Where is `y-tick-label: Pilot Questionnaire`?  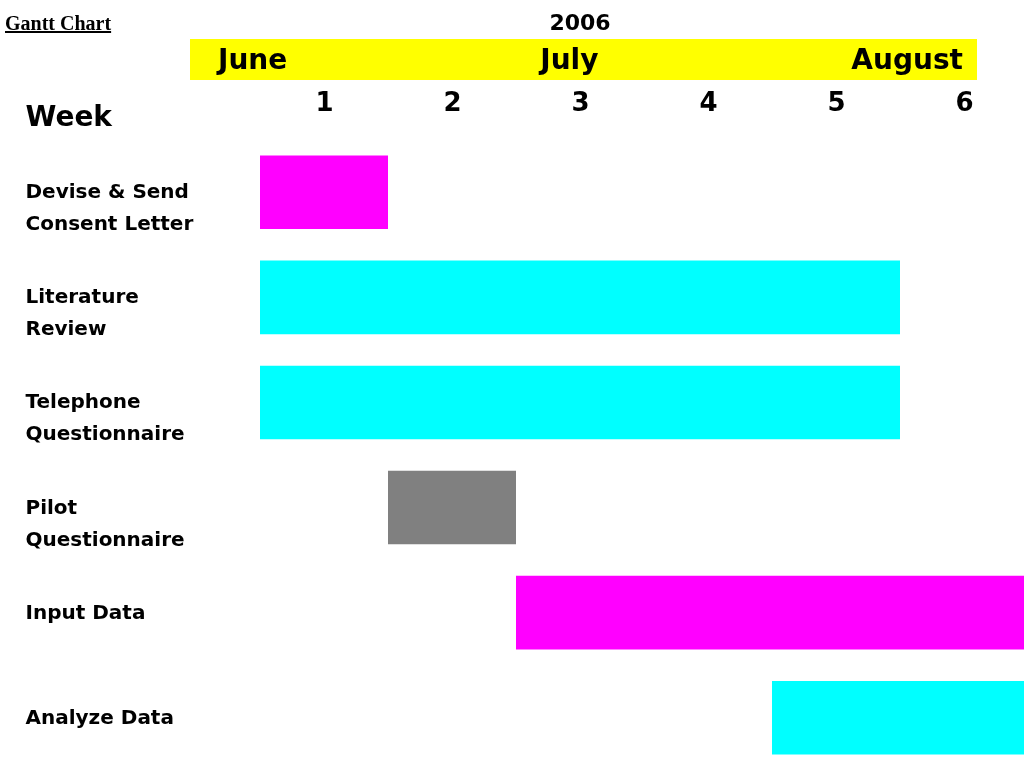 y-tick-label: Pilot Questionnaire is located at coordinates (105, 522).